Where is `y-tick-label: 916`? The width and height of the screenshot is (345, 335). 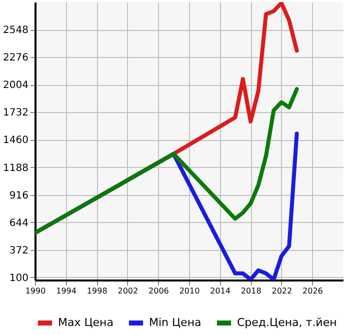 y-tick-label: 916 is located at coordinates (18, 196).